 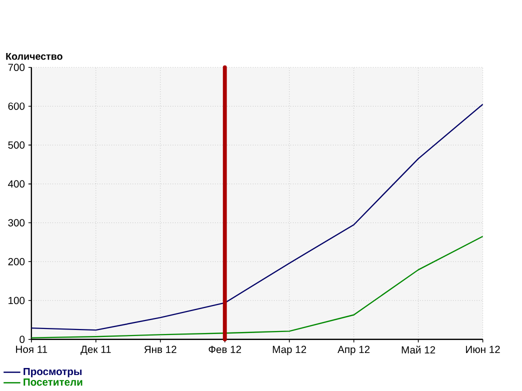 I want to click on x-tick-label: Май 12, so click(x=419, y=350).